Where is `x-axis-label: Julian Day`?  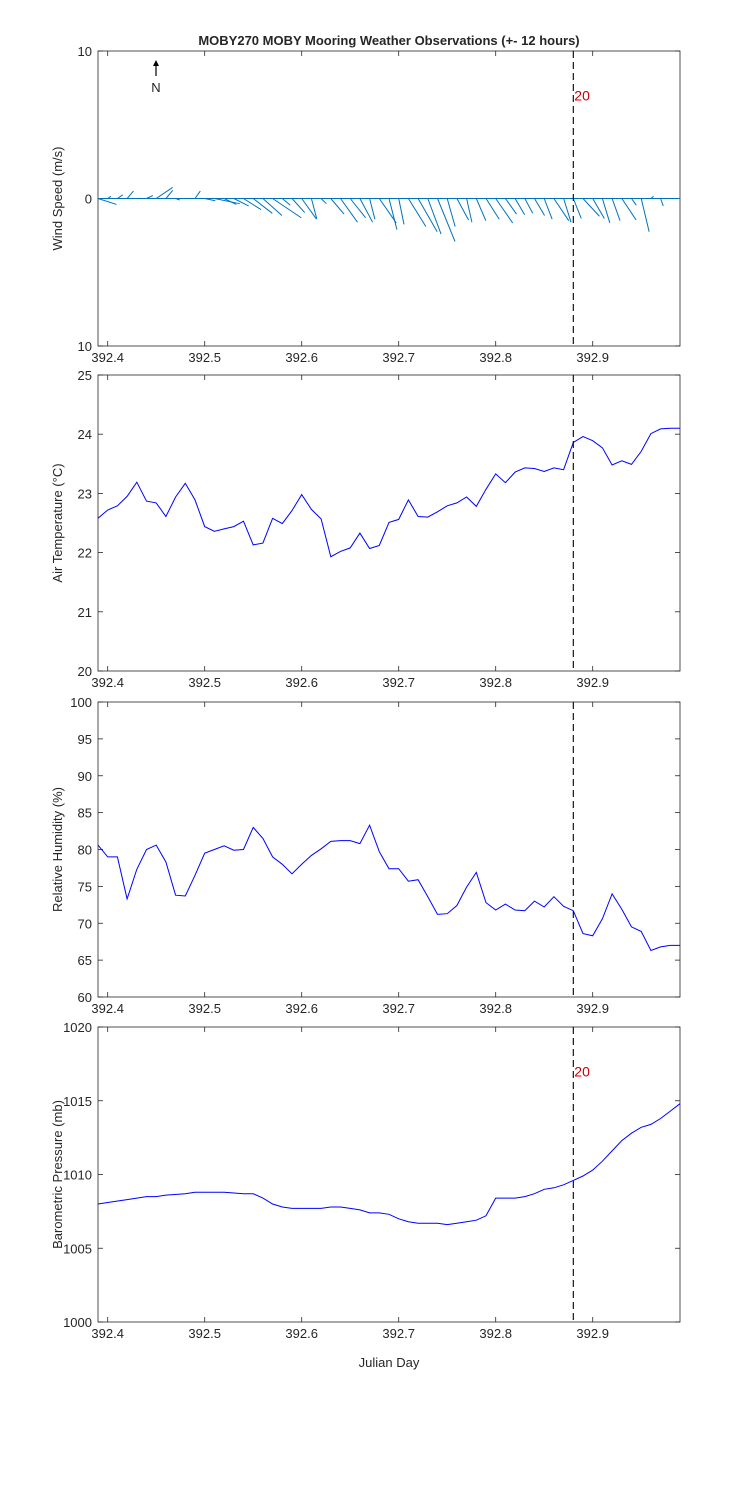 x-axis-label: Julian Day is located at coordinates (389, 1362).